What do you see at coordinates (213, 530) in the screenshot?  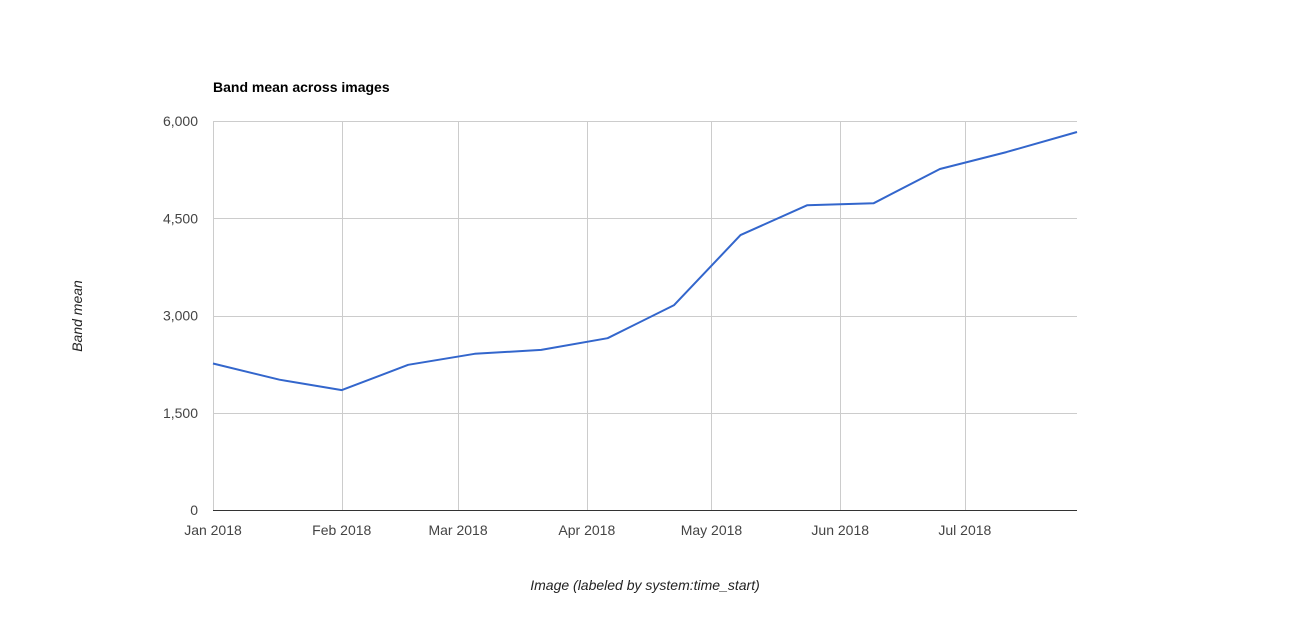 I see `x-tick-label: Jan 2018` at bounding box center [213, 530].